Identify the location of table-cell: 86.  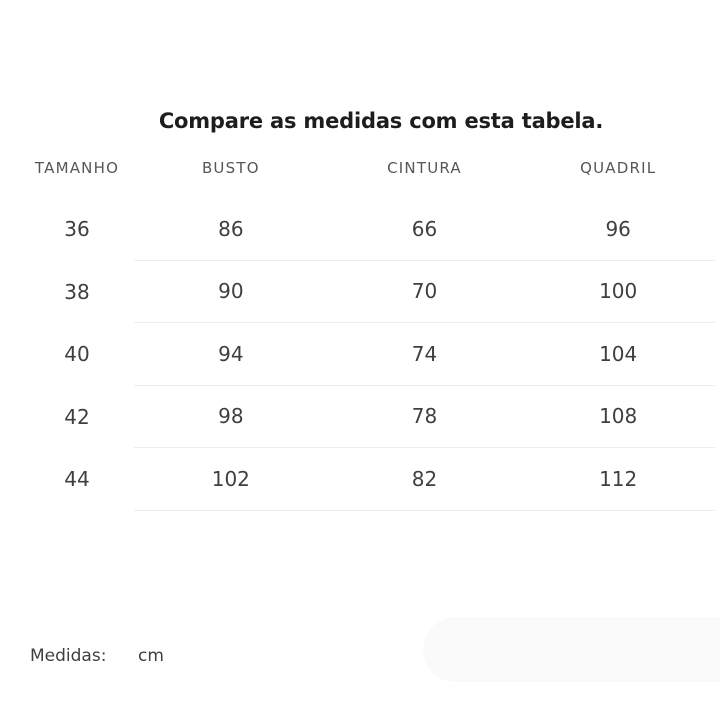
(231, 229).